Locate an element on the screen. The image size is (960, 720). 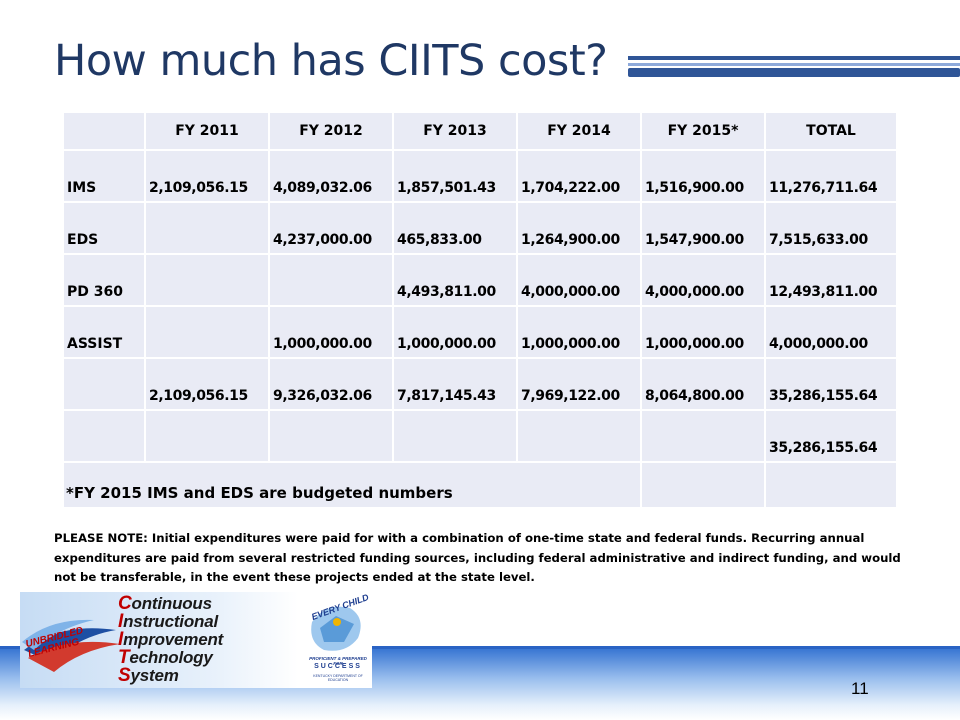
table-cell: 1,704,222.00 is located at coordinates (579, 176).